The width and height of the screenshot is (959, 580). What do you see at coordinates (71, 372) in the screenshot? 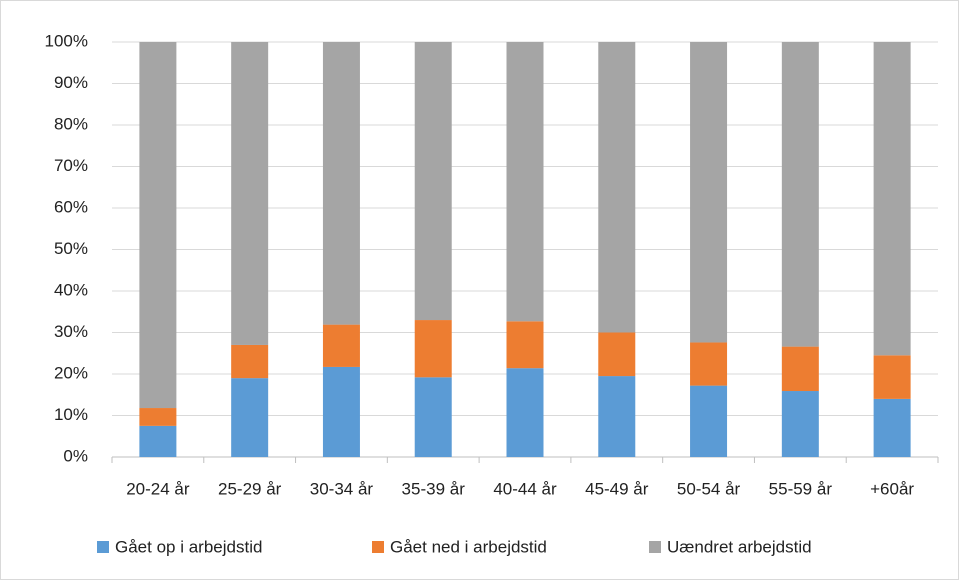
I see `y-tick-label: 20%` at bounding box center [71, 372].